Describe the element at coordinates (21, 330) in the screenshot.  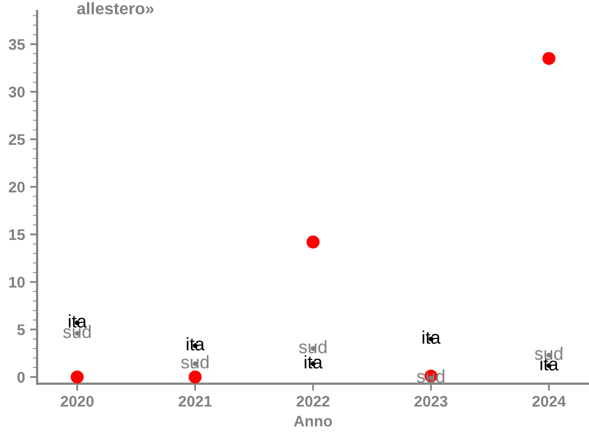
I see `y-tick-label: 5` at that location.